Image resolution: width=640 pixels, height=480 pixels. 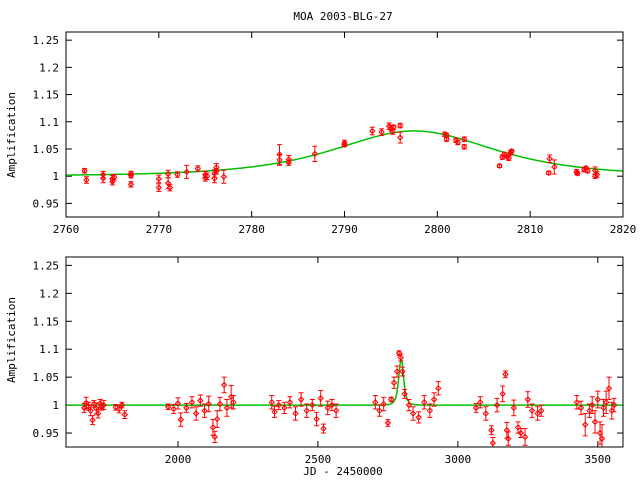 What do you see at coordinates (49, 122) in the screenshot?
I see `y-tick-label: 1.1` at bounding box center [49, 122].